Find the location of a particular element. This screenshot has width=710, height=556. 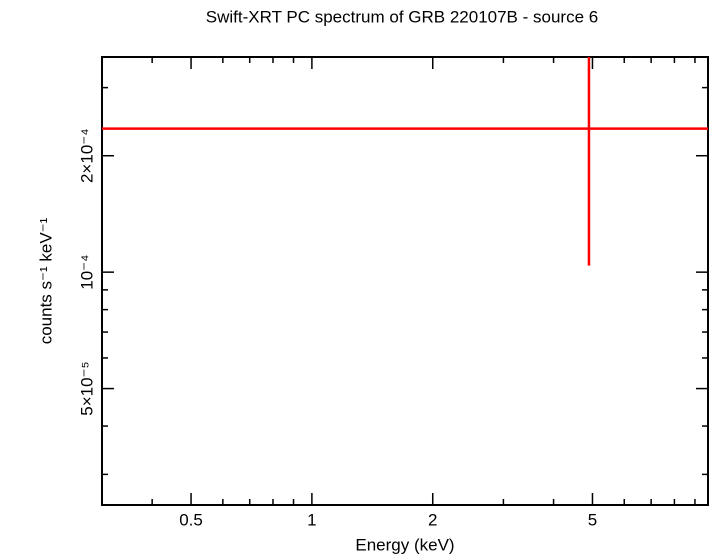

y-axis-title: counts s⁻¹ keV⁻¹ is located at coordinates (45, 280).